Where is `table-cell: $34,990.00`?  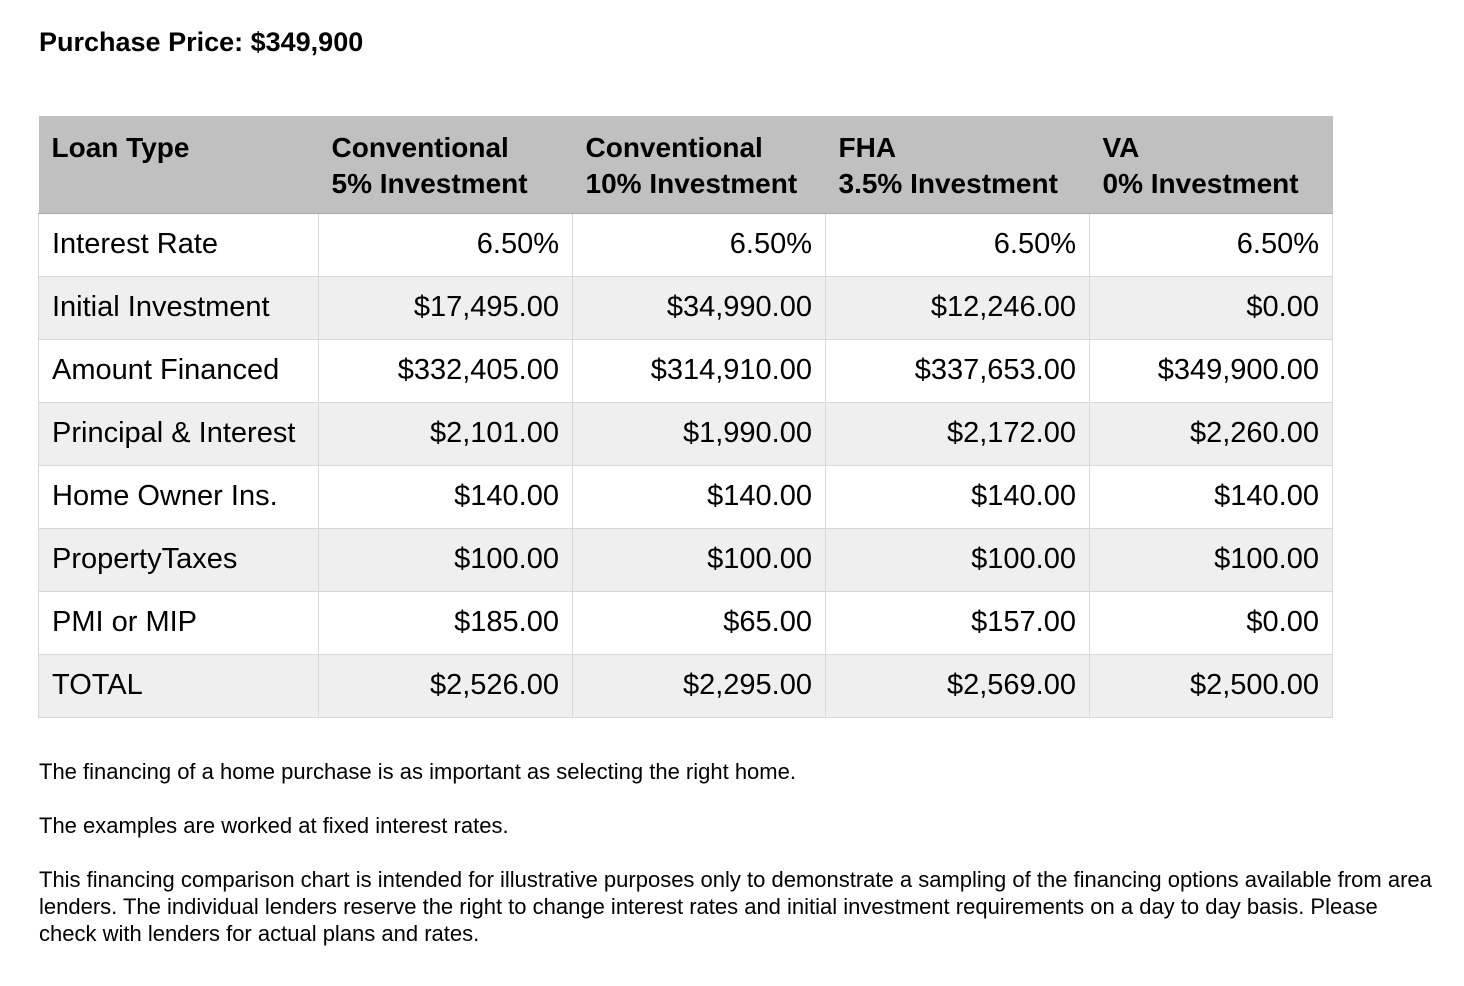 table-cell: $34,990.00 is located at coordinates (699, 307).